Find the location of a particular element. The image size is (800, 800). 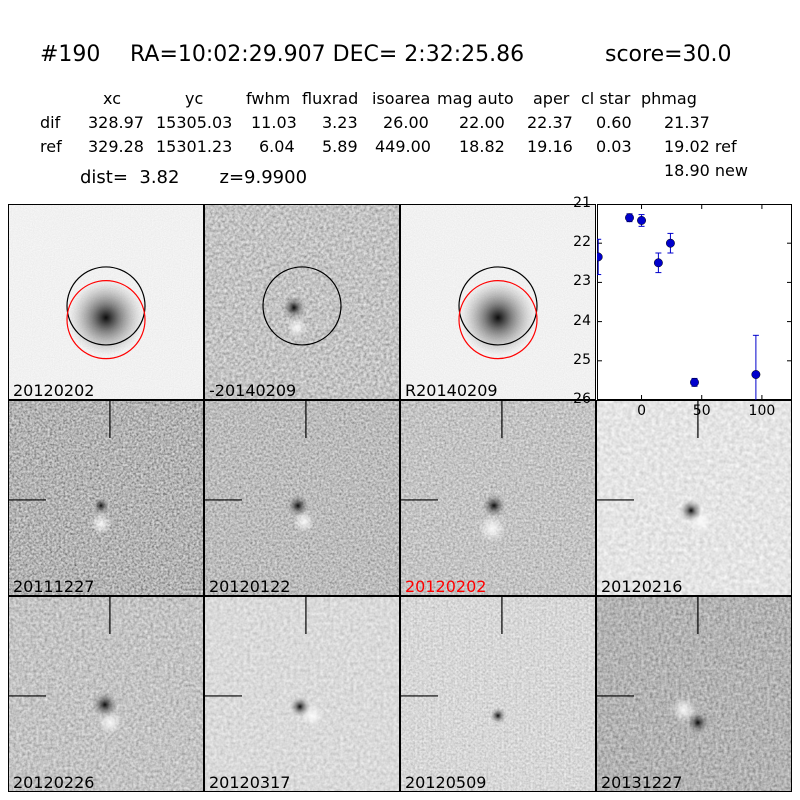

table-cell: 21.37 is located at coordinates (687, 122).